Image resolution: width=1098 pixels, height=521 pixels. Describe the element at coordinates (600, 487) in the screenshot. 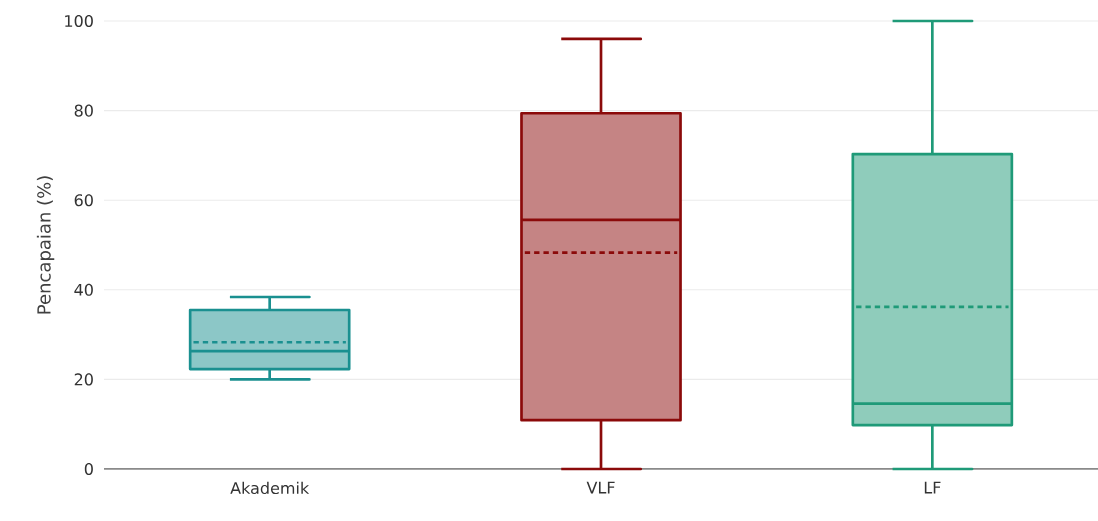

I see `x-tick-label: VLF` at that location.